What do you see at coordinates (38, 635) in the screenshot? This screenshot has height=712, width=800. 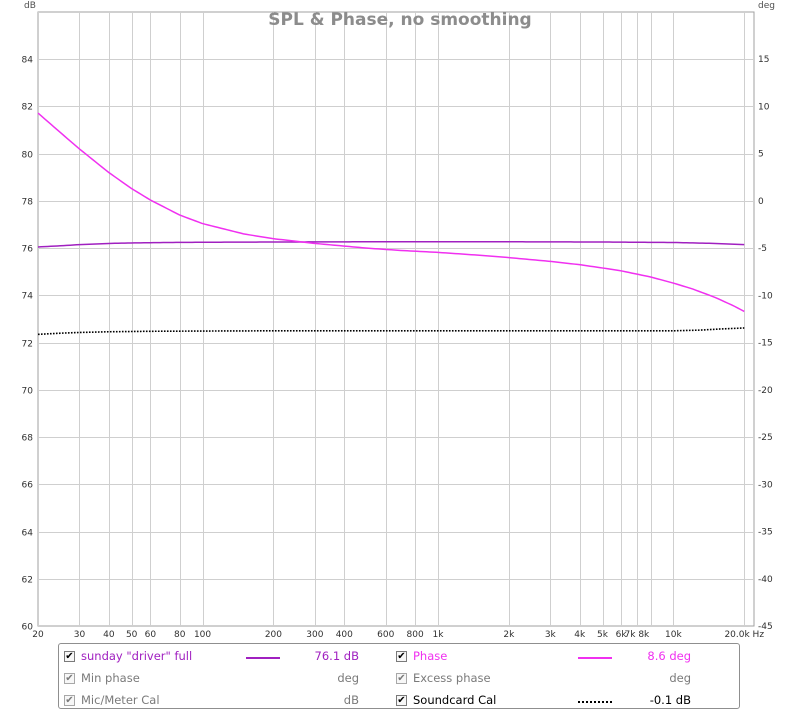 I see `x-tick-label: 20` at bounding box center [38, 635].